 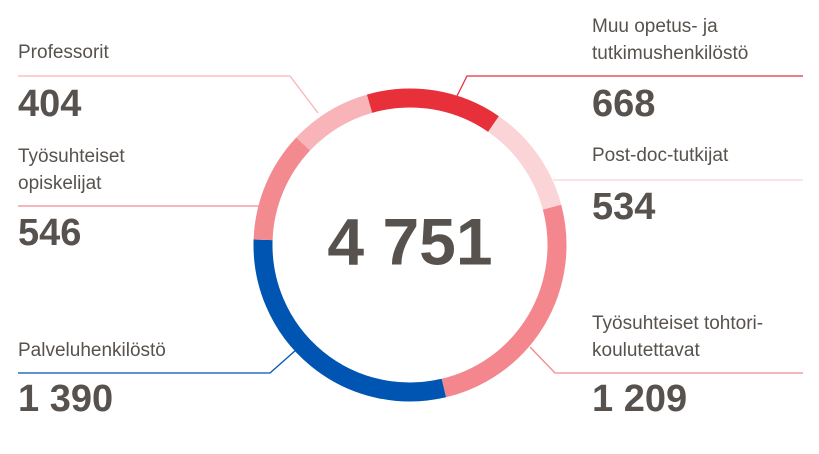 What do you see at coordinates (60, 183) in the screenshot?
I see `legend-label-line: opiskelijat` at bounding box center [60, 183].